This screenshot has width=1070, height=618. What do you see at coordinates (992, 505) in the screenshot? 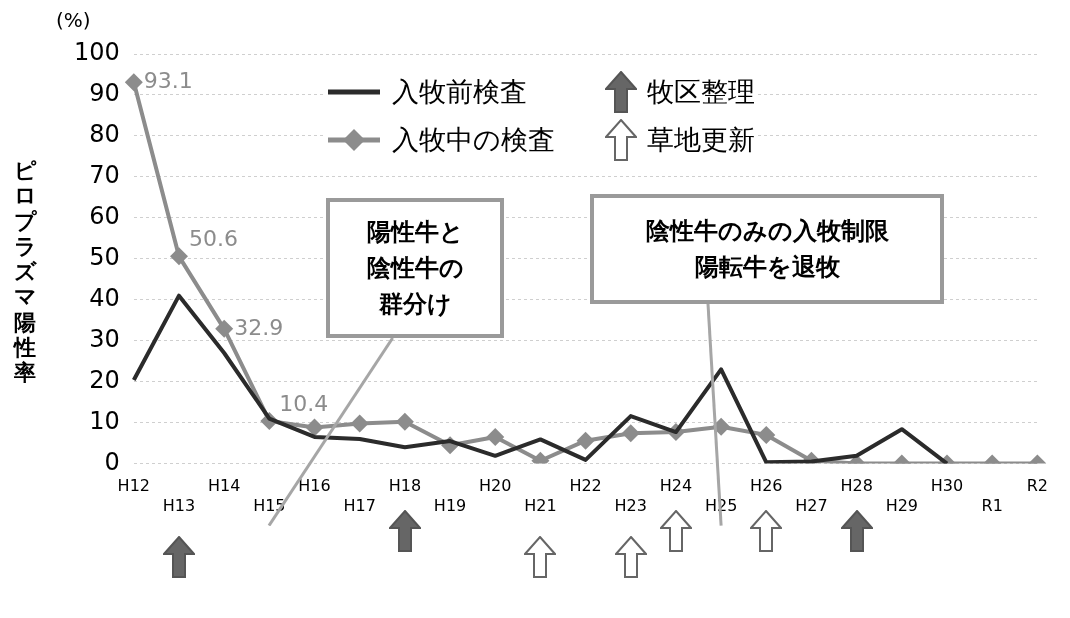
I see `x-tick-label: R1` at bounding box center [992, 505].